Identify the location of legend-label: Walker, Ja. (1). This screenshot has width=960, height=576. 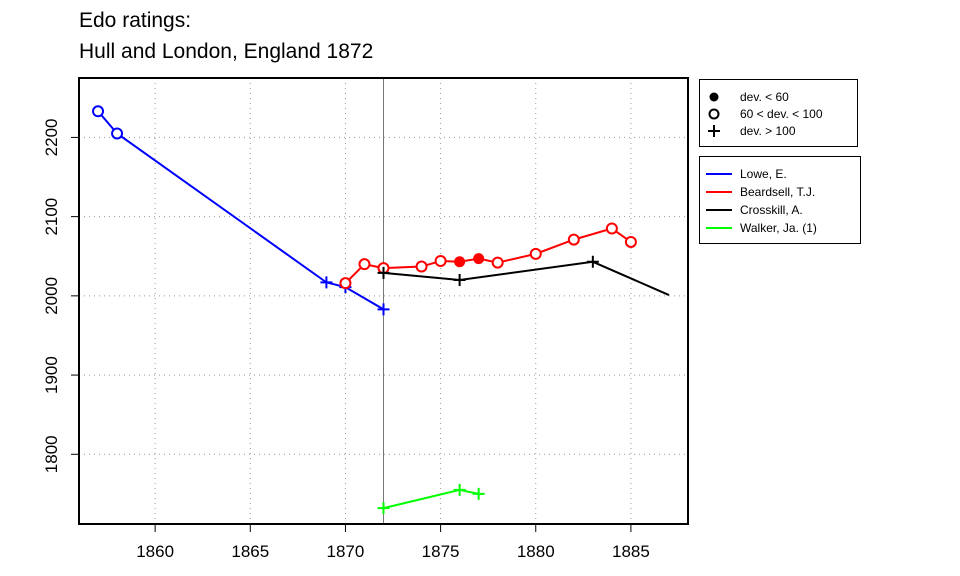
(778, 228).